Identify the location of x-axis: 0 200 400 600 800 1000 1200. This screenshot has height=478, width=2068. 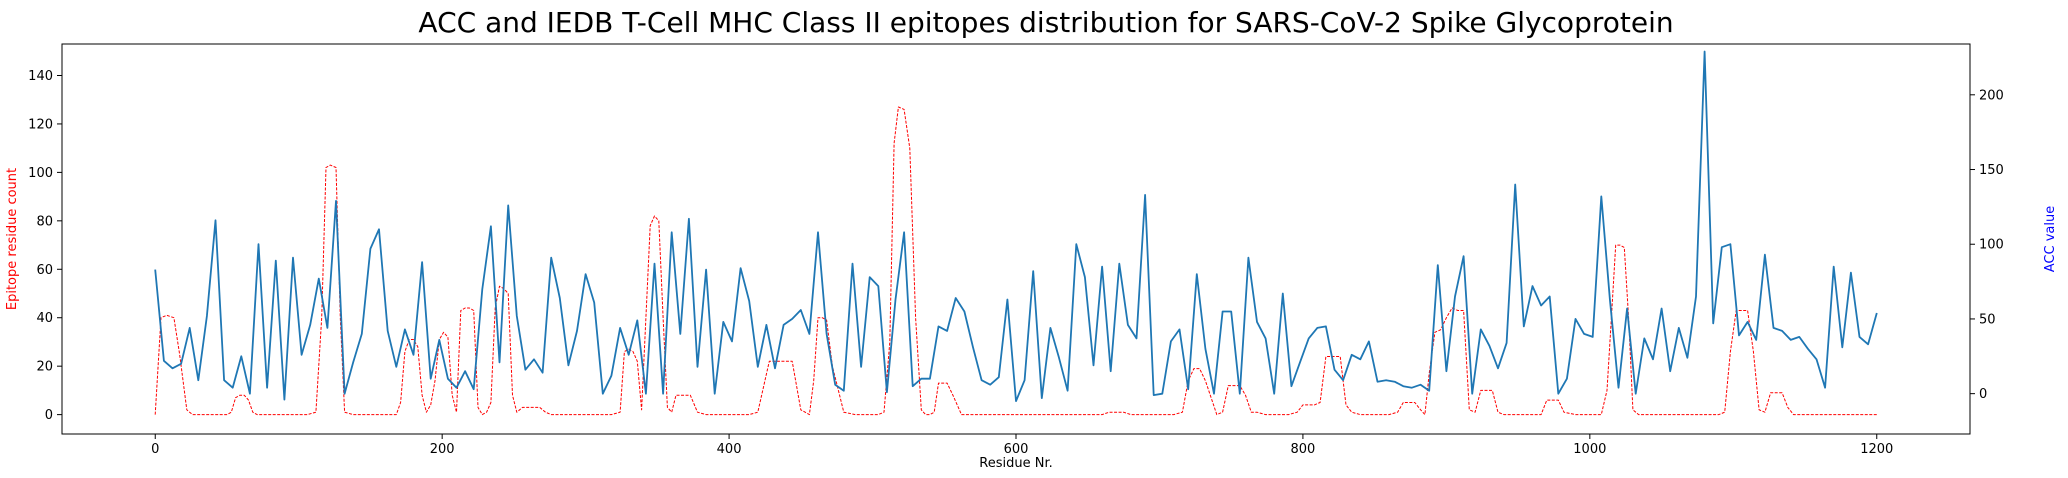
(1022, 445).